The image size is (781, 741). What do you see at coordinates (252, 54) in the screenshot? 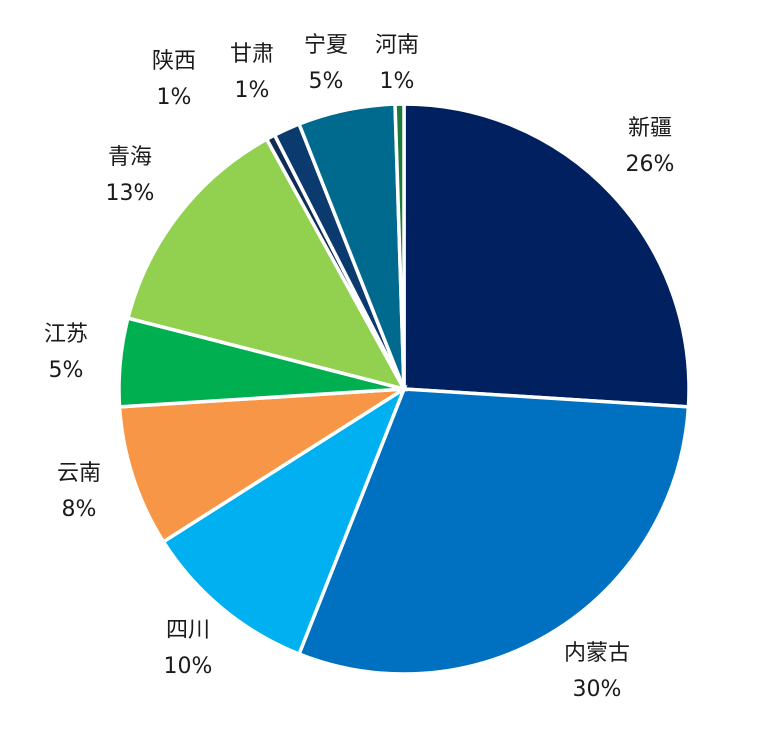
I see `slice-category-label: 甘肃` at bounding box center [252, 54].